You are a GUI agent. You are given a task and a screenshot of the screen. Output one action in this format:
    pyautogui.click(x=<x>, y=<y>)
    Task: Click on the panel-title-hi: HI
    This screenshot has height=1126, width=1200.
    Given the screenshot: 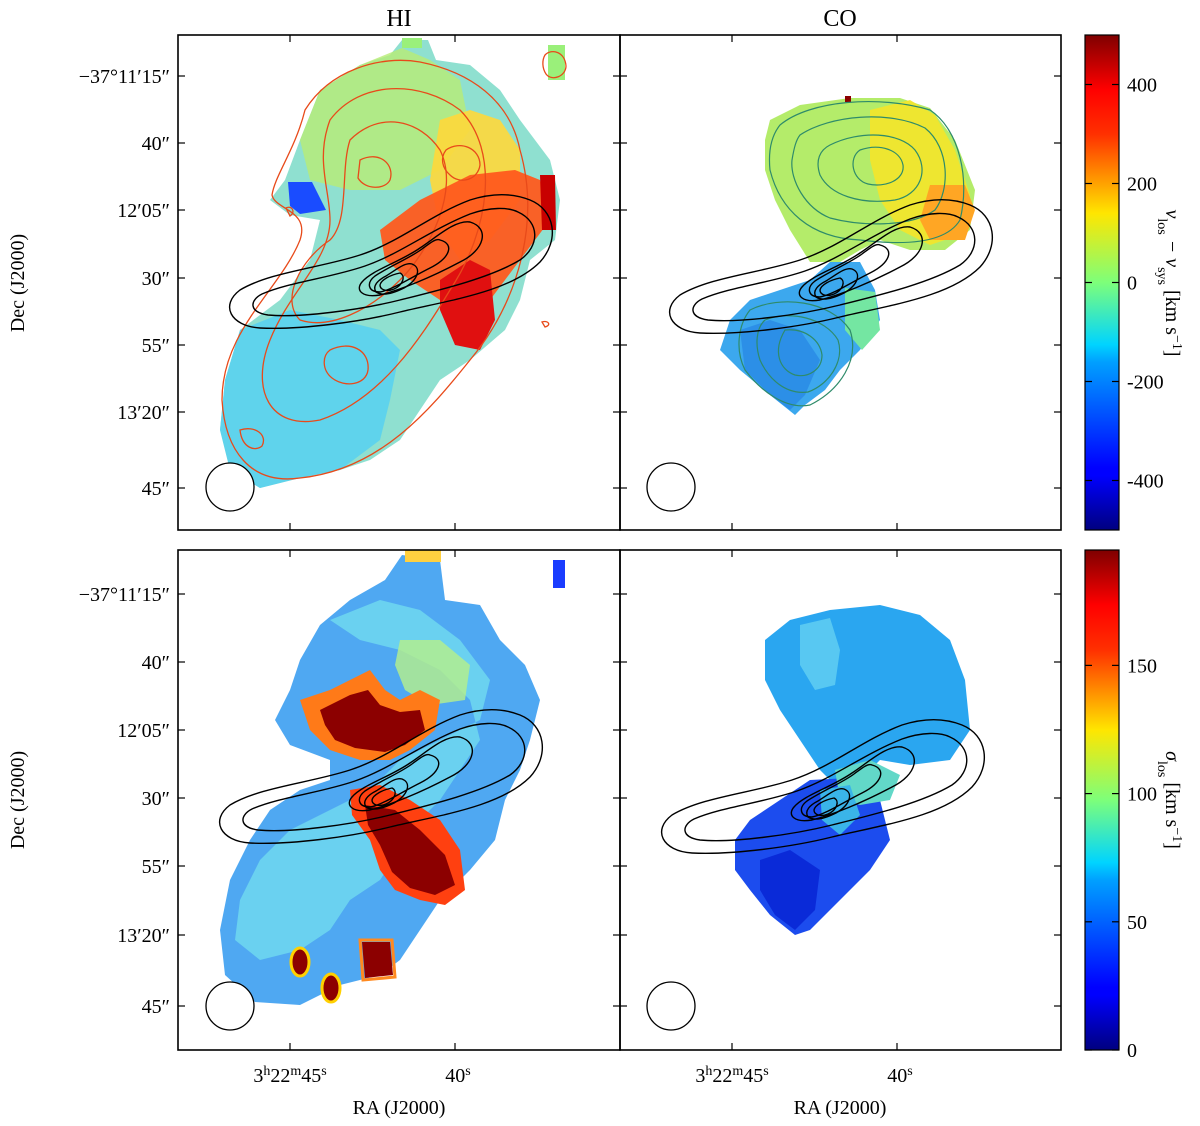 What is the action you would take?
    pyautogui.click(x=398, y=19)
    